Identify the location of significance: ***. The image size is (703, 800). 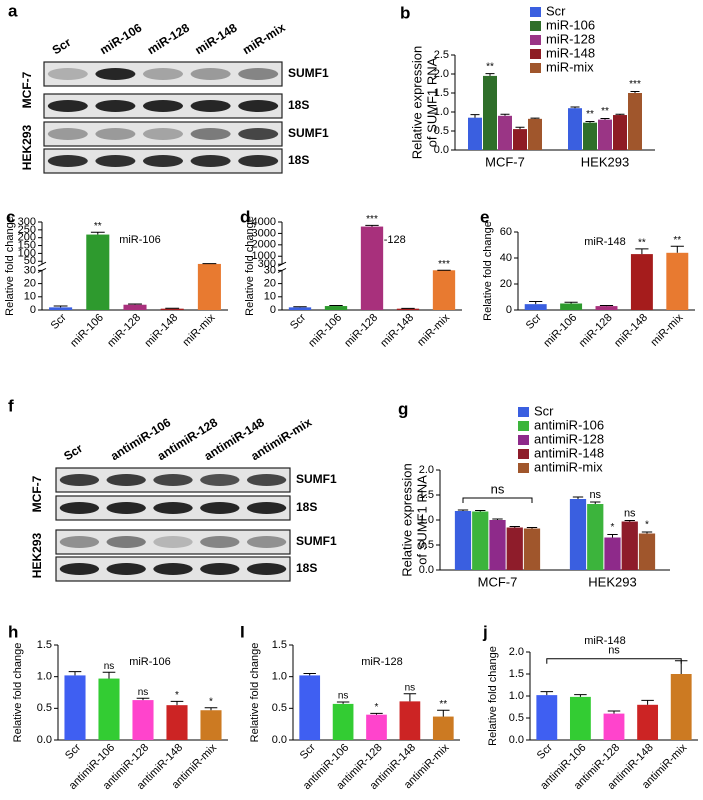
(444, 264).